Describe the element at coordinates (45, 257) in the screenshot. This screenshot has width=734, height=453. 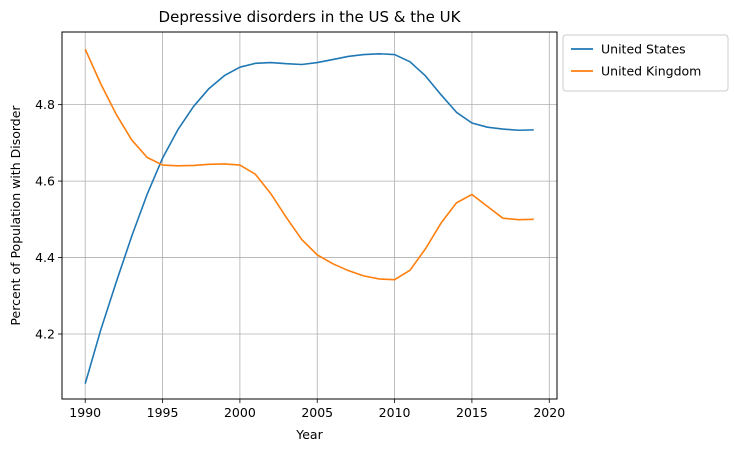
I see `y-tick-label: 4.4` at that location.